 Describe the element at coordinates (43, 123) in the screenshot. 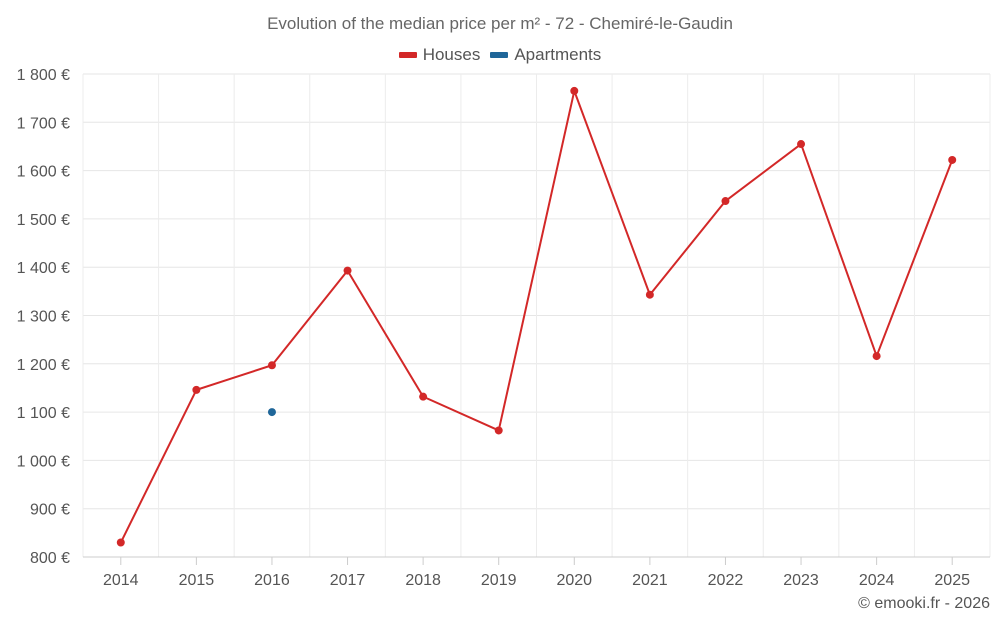

I see `y-tick-label: 1 700 €` at that location.